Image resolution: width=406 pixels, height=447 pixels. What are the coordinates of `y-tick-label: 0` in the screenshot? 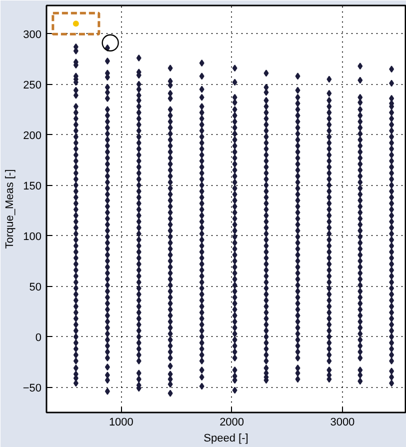 It's located at (38, 338).